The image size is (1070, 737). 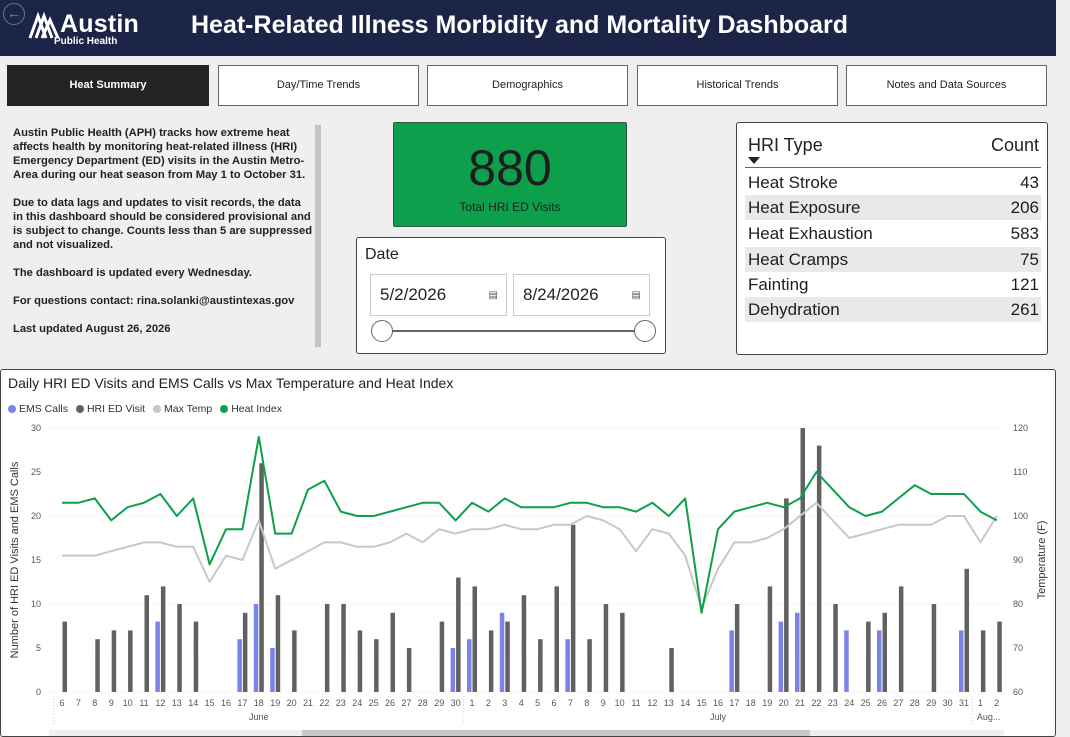 What do you see at coordinates (390, 703) in the screenshot?
I see `x-tick-label: 26` at bounding box center [390, 703].